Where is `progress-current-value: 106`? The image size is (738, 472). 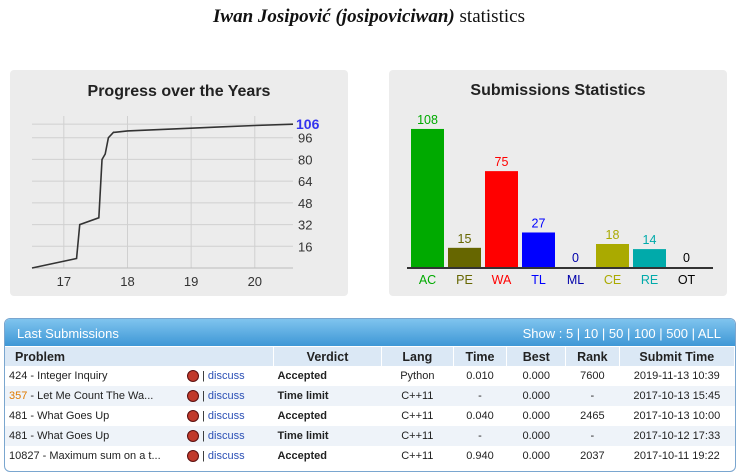
progress-current-value: 106 is located at coordinates (308, 124).